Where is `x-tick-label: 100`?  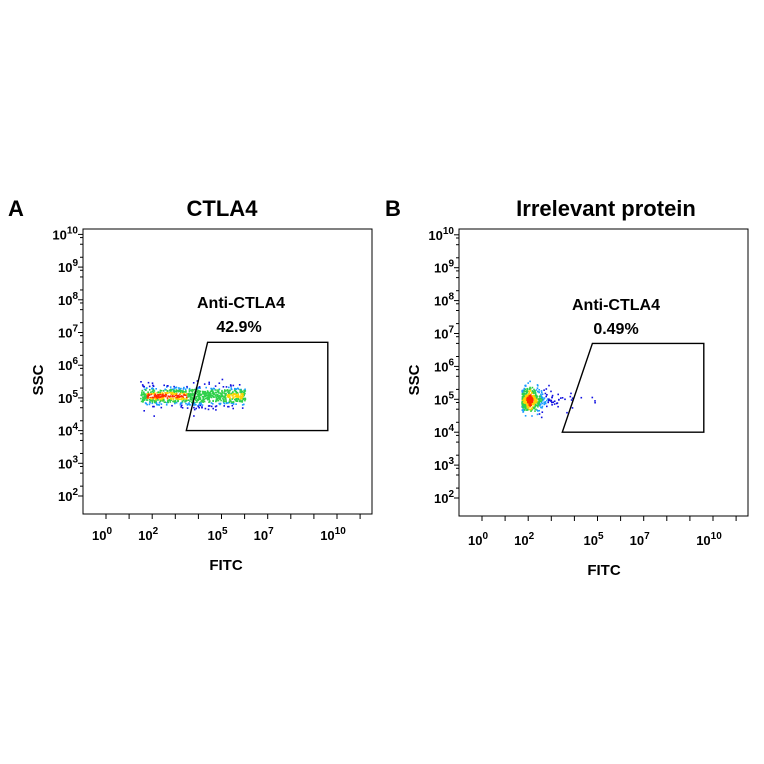 x-tick-label: 100 is located at coordinates (102, 534).